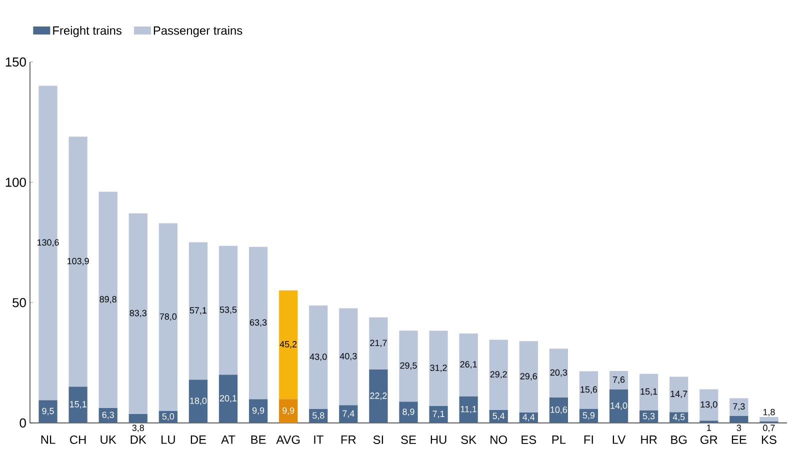 The height and width of the screenshot is (460, 811). Describe the element at coordinates (378, 440) in the screenshot. I see `x-tick-label: SI` at that location.